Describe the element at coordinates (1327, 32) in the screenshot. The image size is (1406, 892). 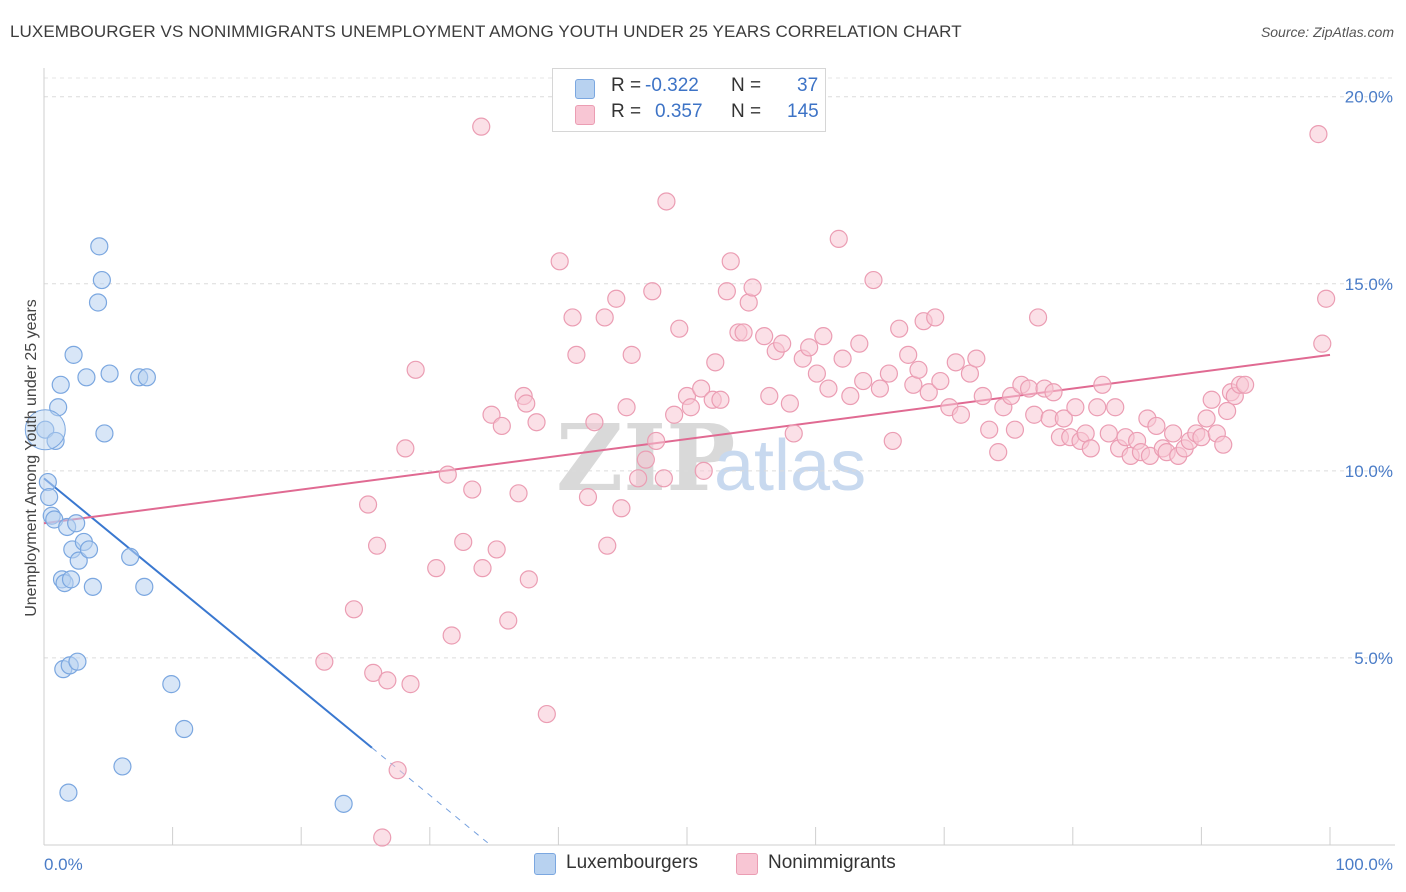
I see `chart-source: Source: ZipAtlas.com` at that location.